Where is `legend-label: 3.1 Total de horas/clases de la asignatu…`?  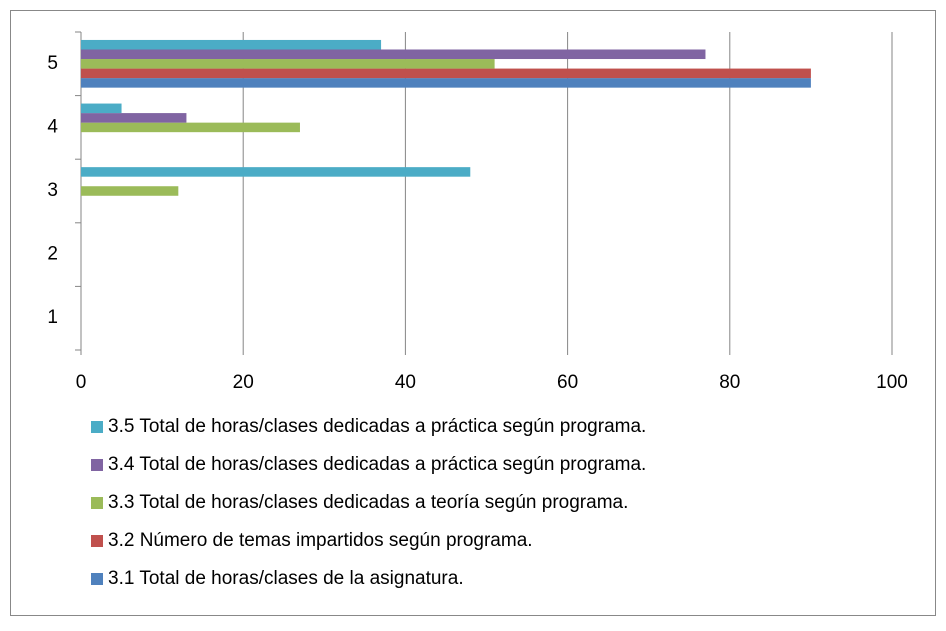
legend-label: 3.1 Total de horas/clases de la asignatu… is located at coordinates (286, 578).